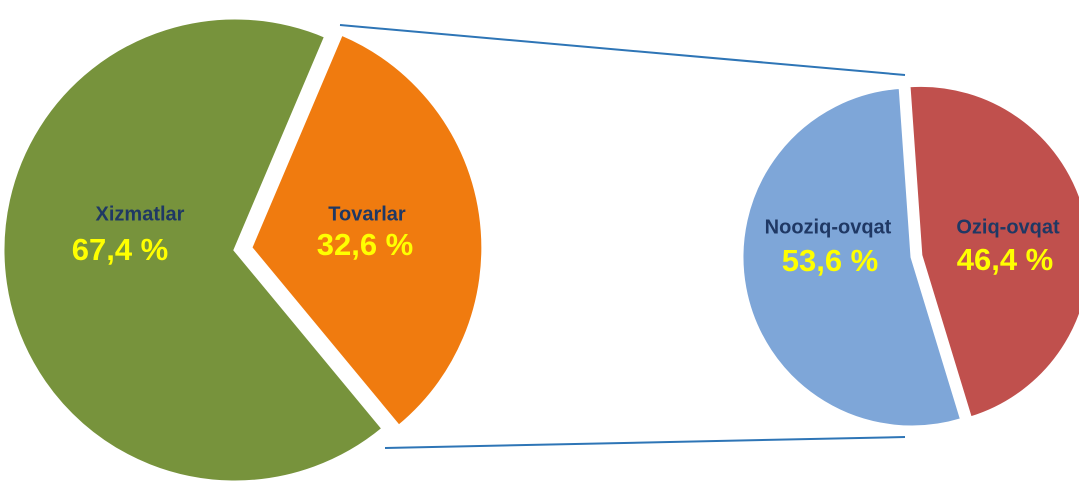 The width and height of the screenshot is (1079, 484). What do you see at coordinates (830, 260) in the screenshot?
I see `value-label: 53,6 %` at bounding box center [830, 260].